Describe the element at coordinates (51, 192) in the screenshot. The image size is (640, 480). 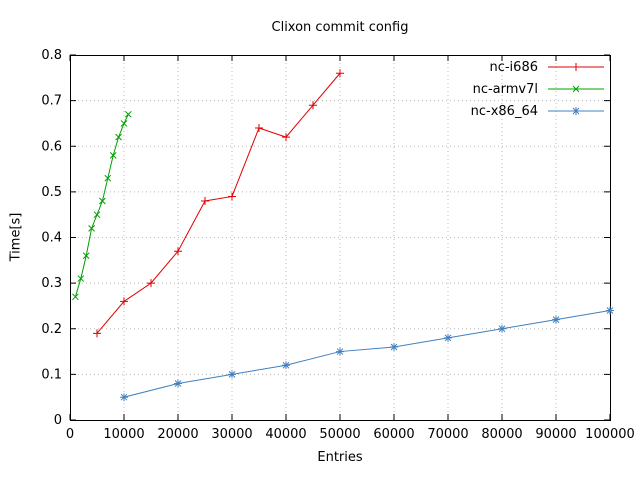
I see `y-tick-label: 0.5` at that location.